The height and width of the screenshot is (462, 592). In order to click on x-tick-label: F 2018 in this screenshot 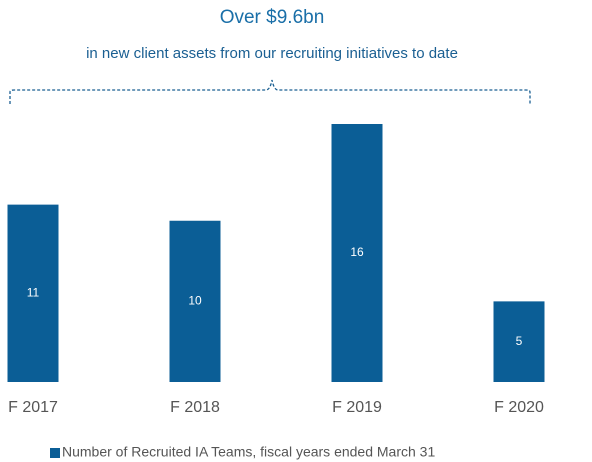, I will do `click(195, 407)`.